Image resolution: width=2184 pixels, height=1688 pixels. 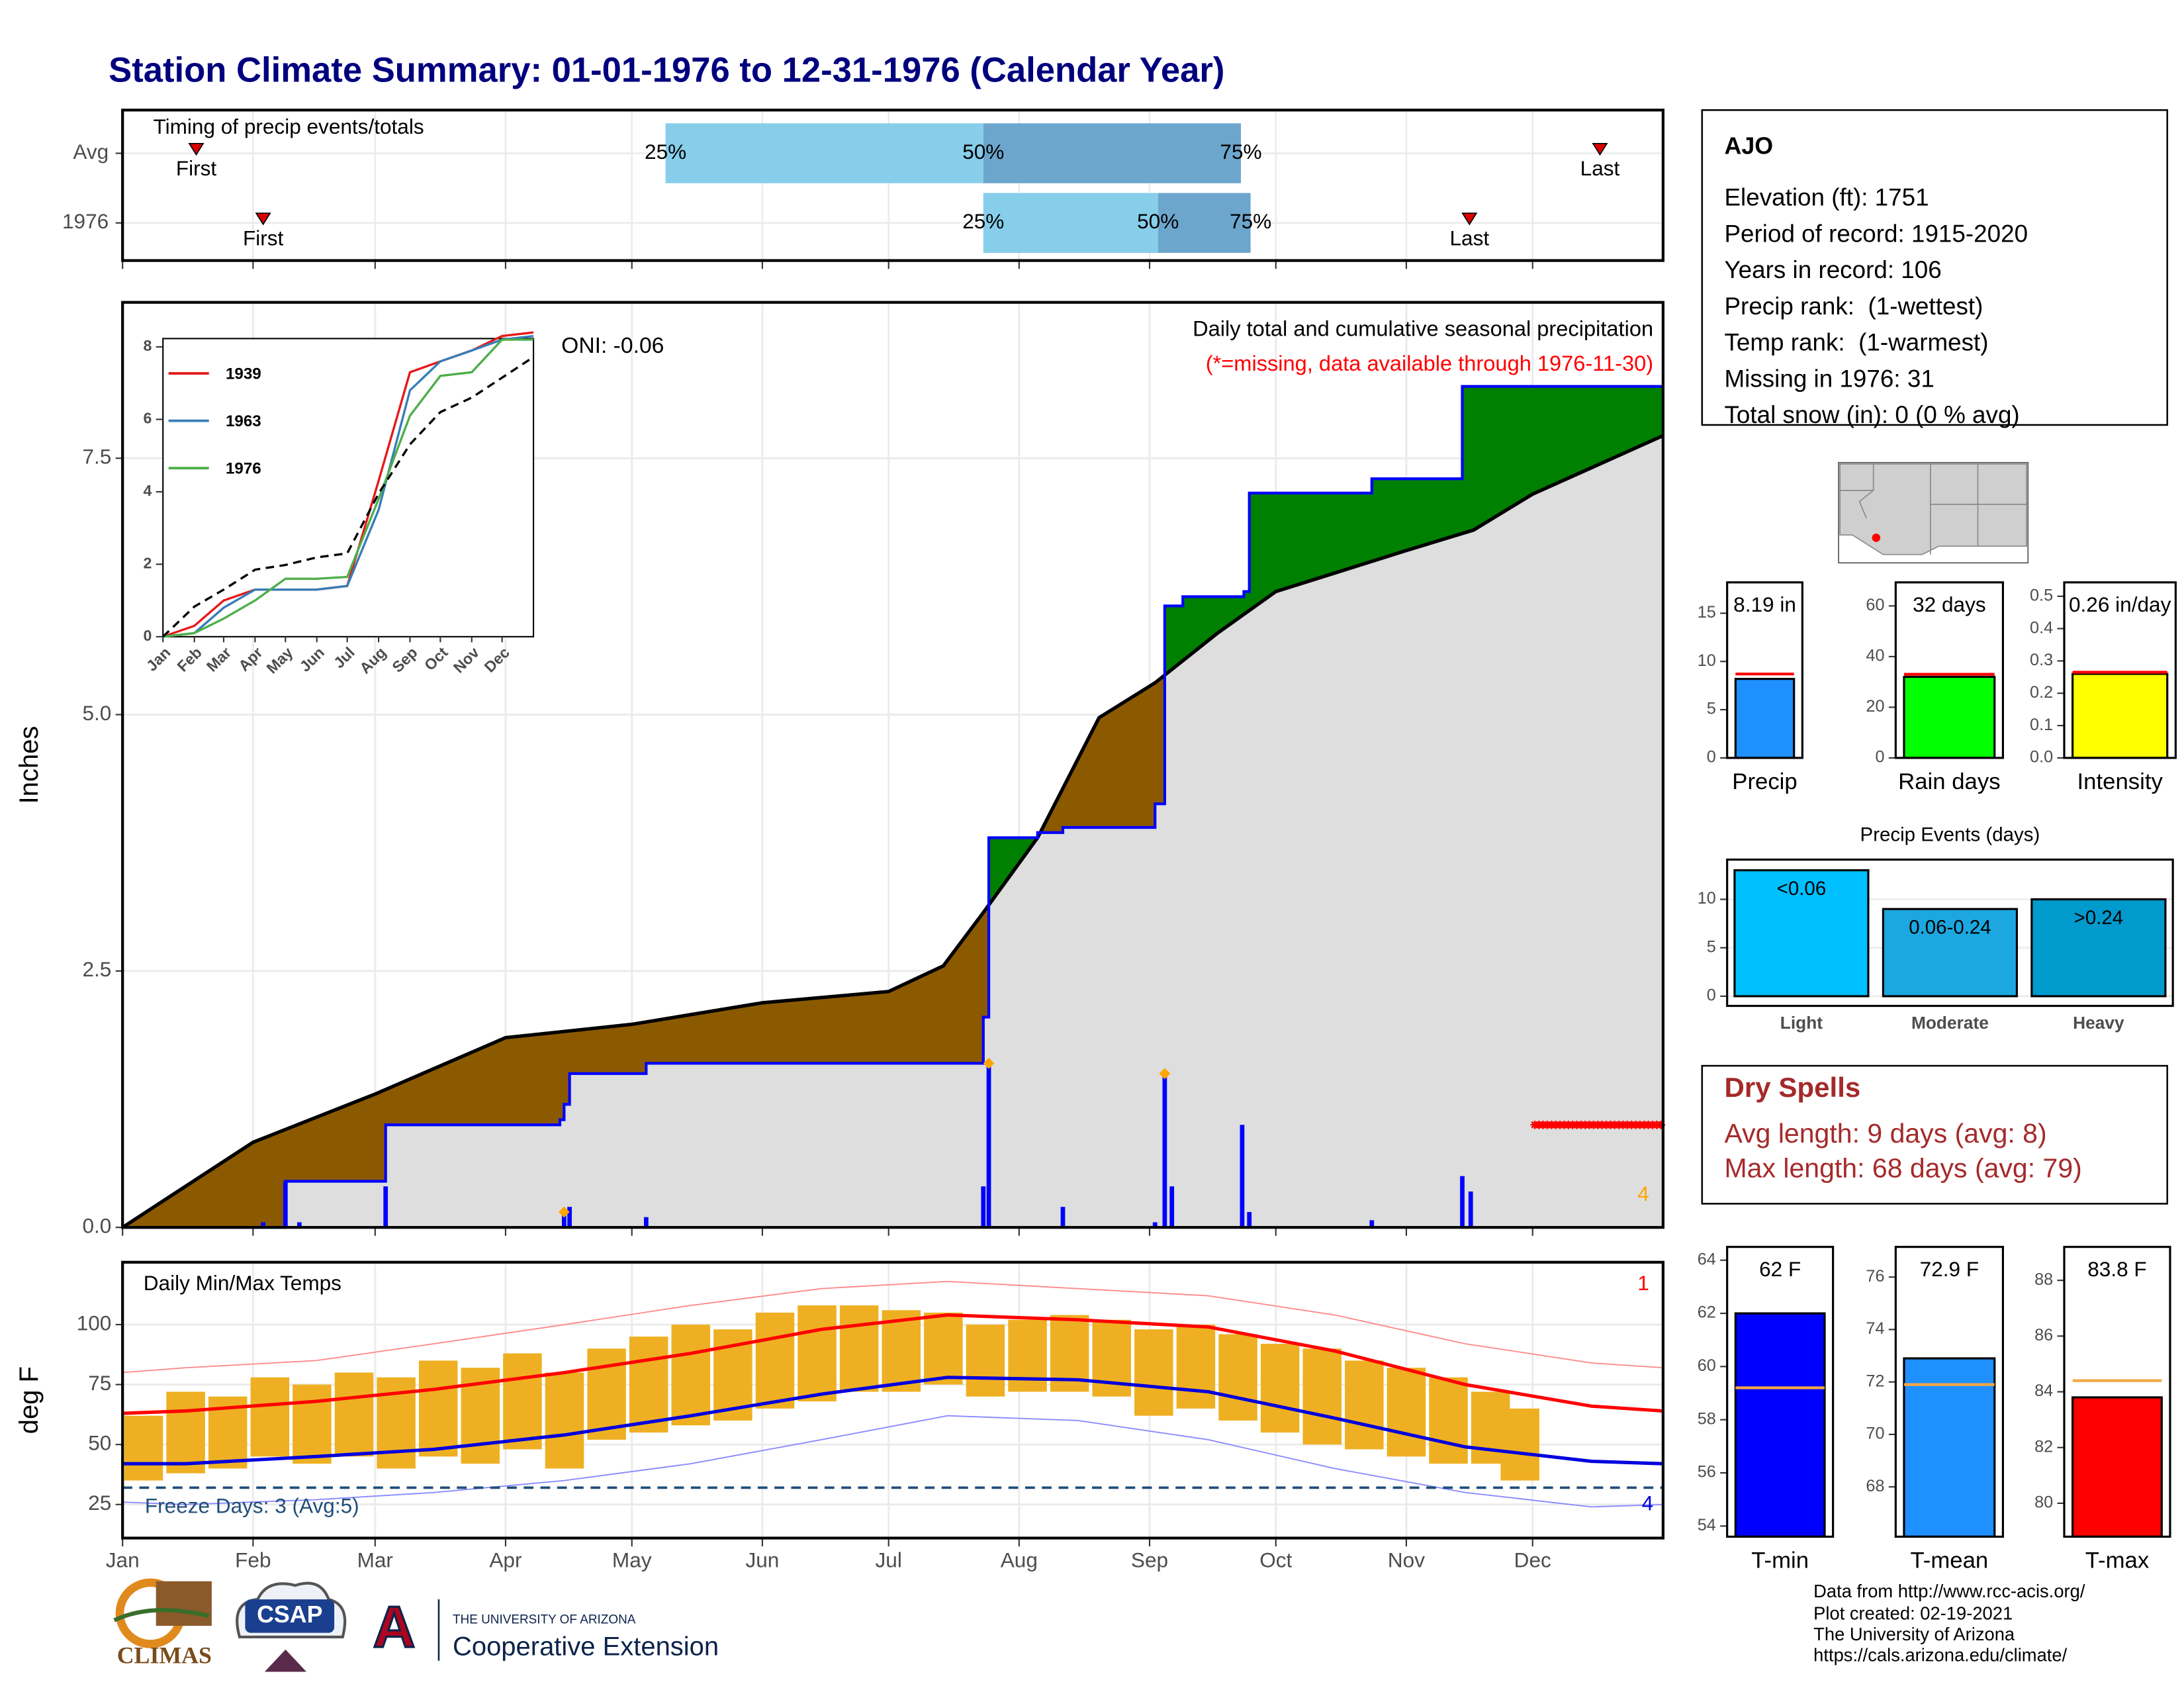 I want to click on y-tick-label: 74, so click(x=1875, y=1328).